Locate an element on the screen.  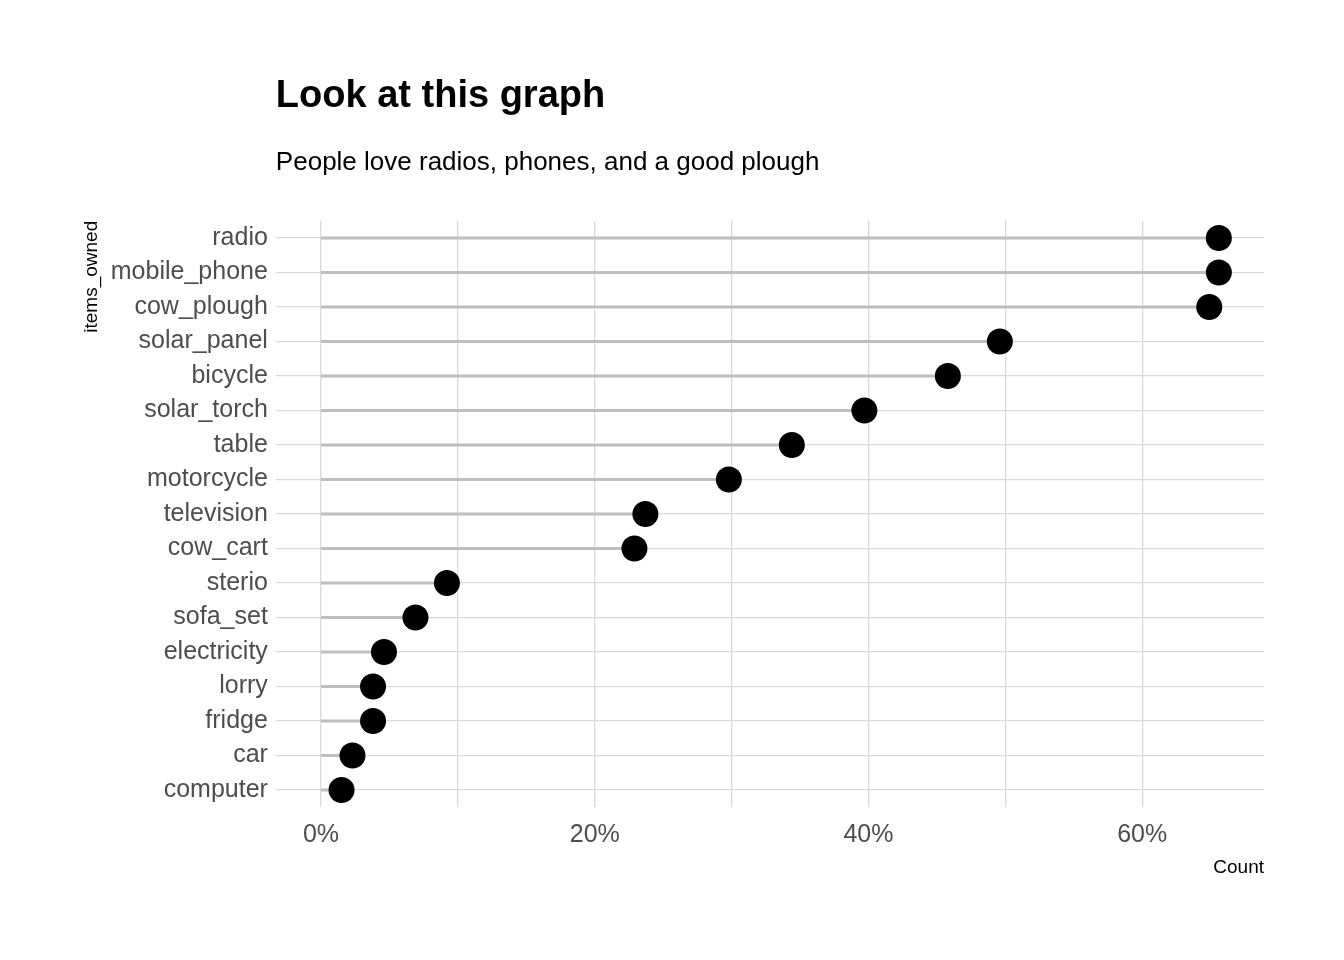
y-tick-label: television is located at coordinates (215, 511).